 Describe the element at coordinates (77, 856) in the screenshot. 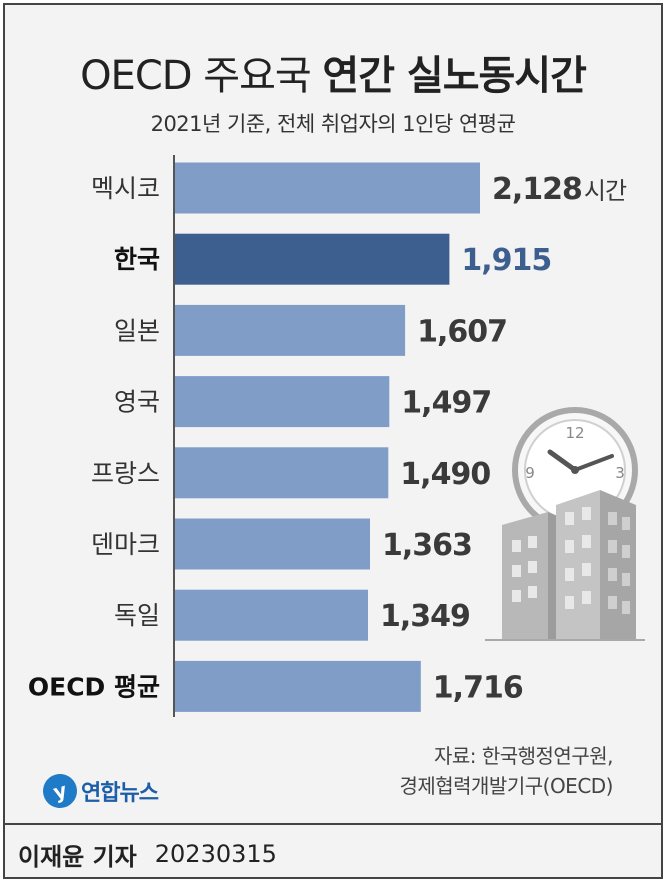

I see `reporter-name: 이재윤 기자` at that location.